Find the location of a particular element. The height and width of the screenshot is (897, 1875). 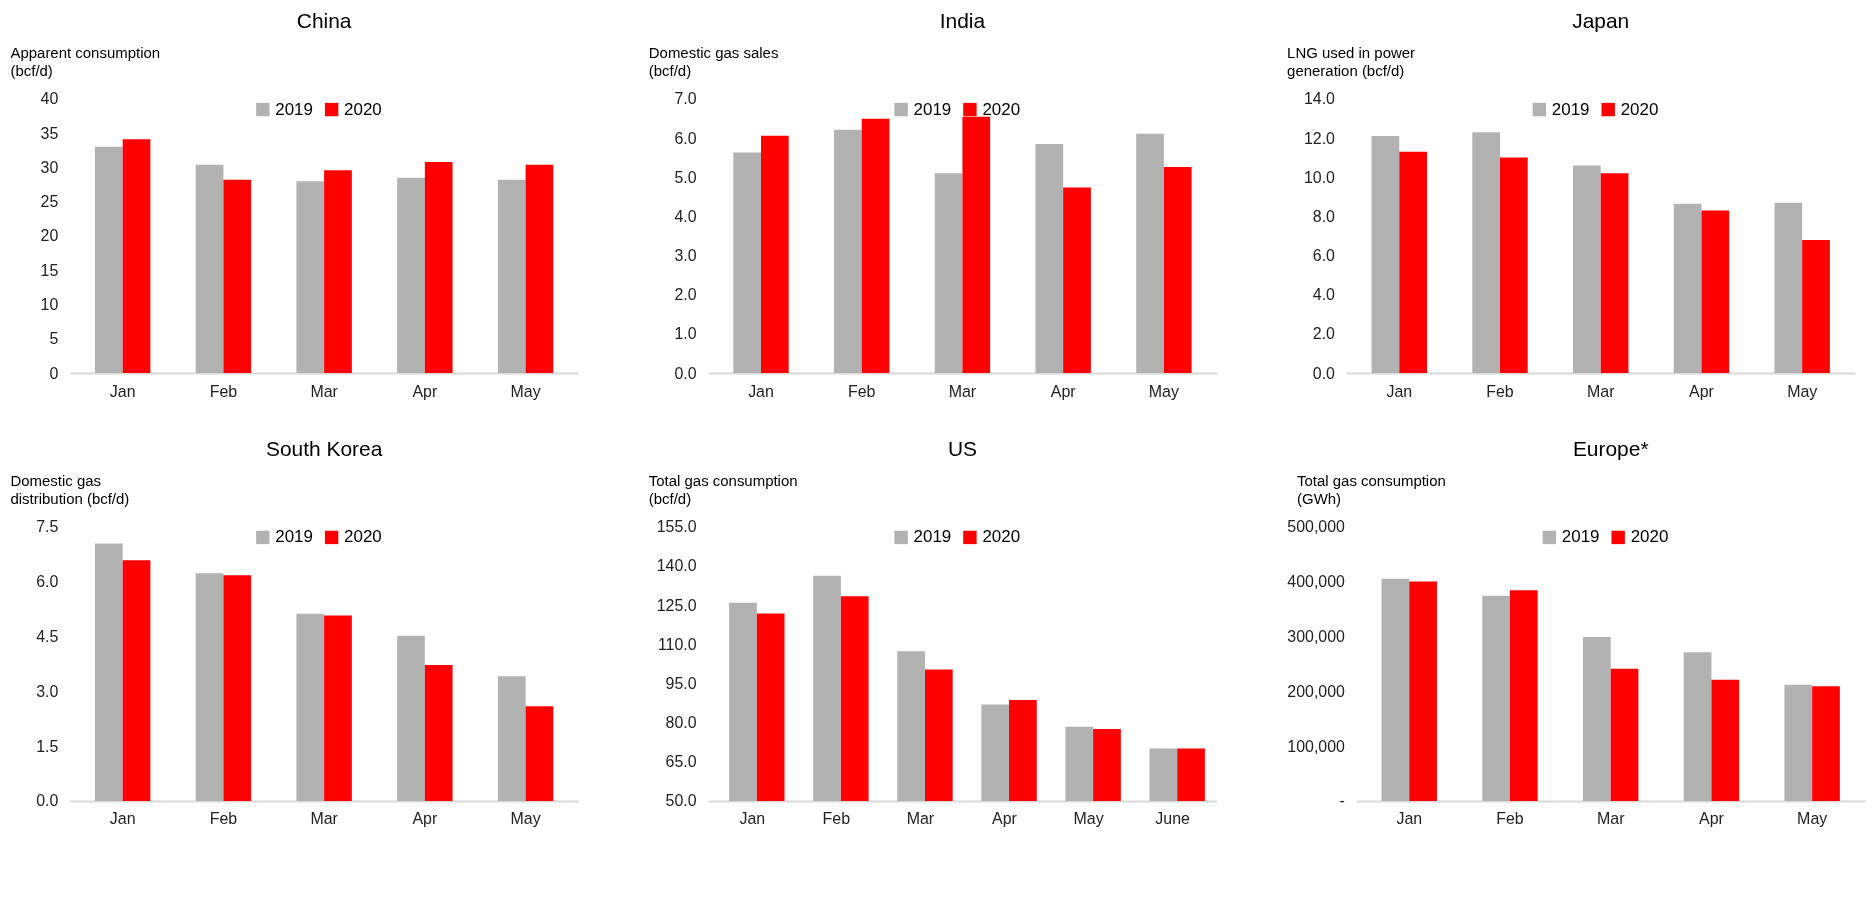

y-tick-label: 30 is located at coordinates (49, 167).